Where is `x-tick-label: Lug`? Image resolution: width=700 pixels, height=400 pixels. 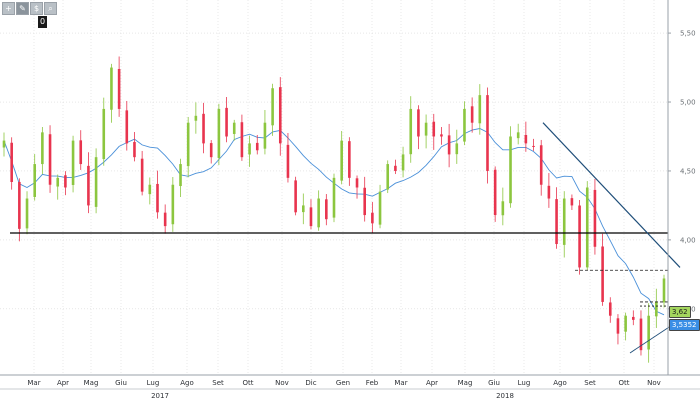 x-tick-label: Lug is located at coordinates (524, 383).